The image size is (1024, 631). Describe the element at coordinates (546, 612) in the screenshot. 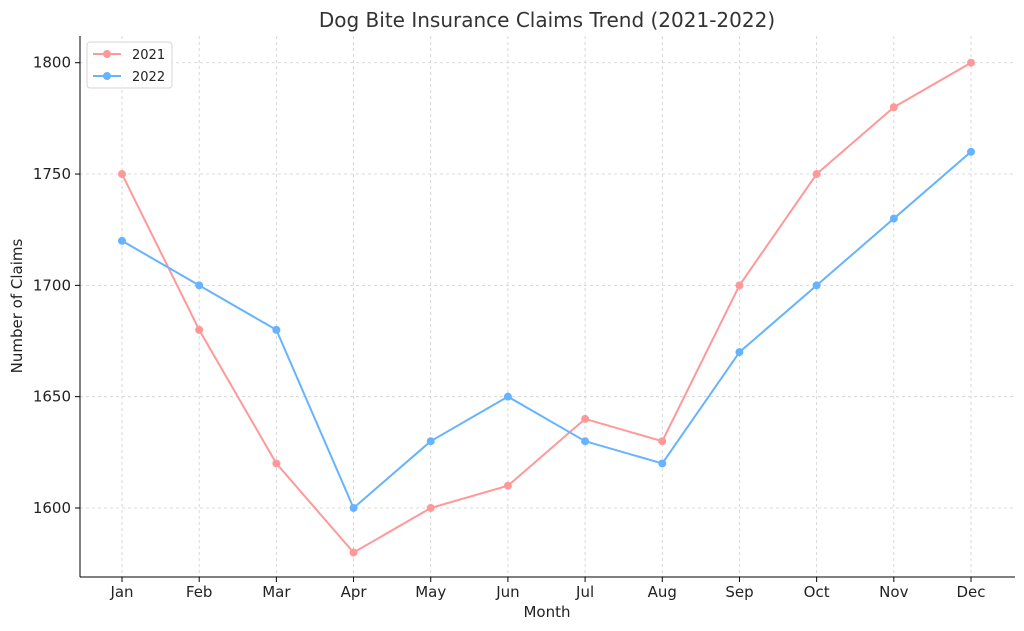

I see `x-axis-label: Month` at that location.